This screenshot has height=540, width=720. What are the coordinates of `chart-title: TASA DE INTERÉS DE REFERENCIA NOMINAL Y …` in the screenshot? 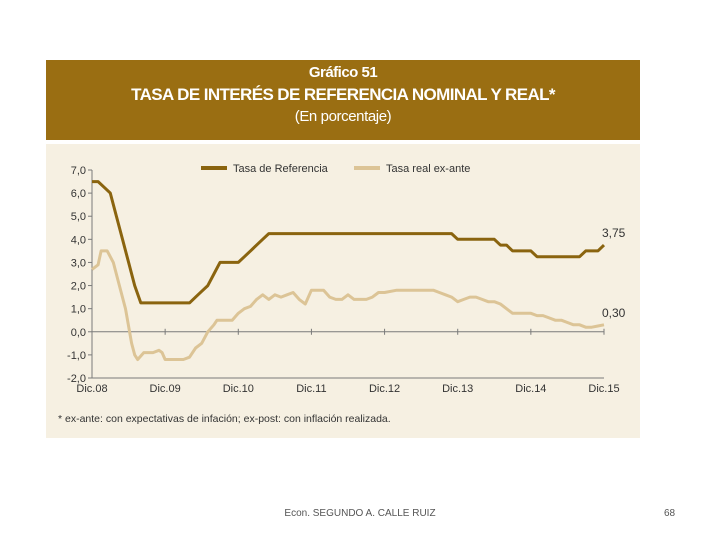 It's located at (343, 94).